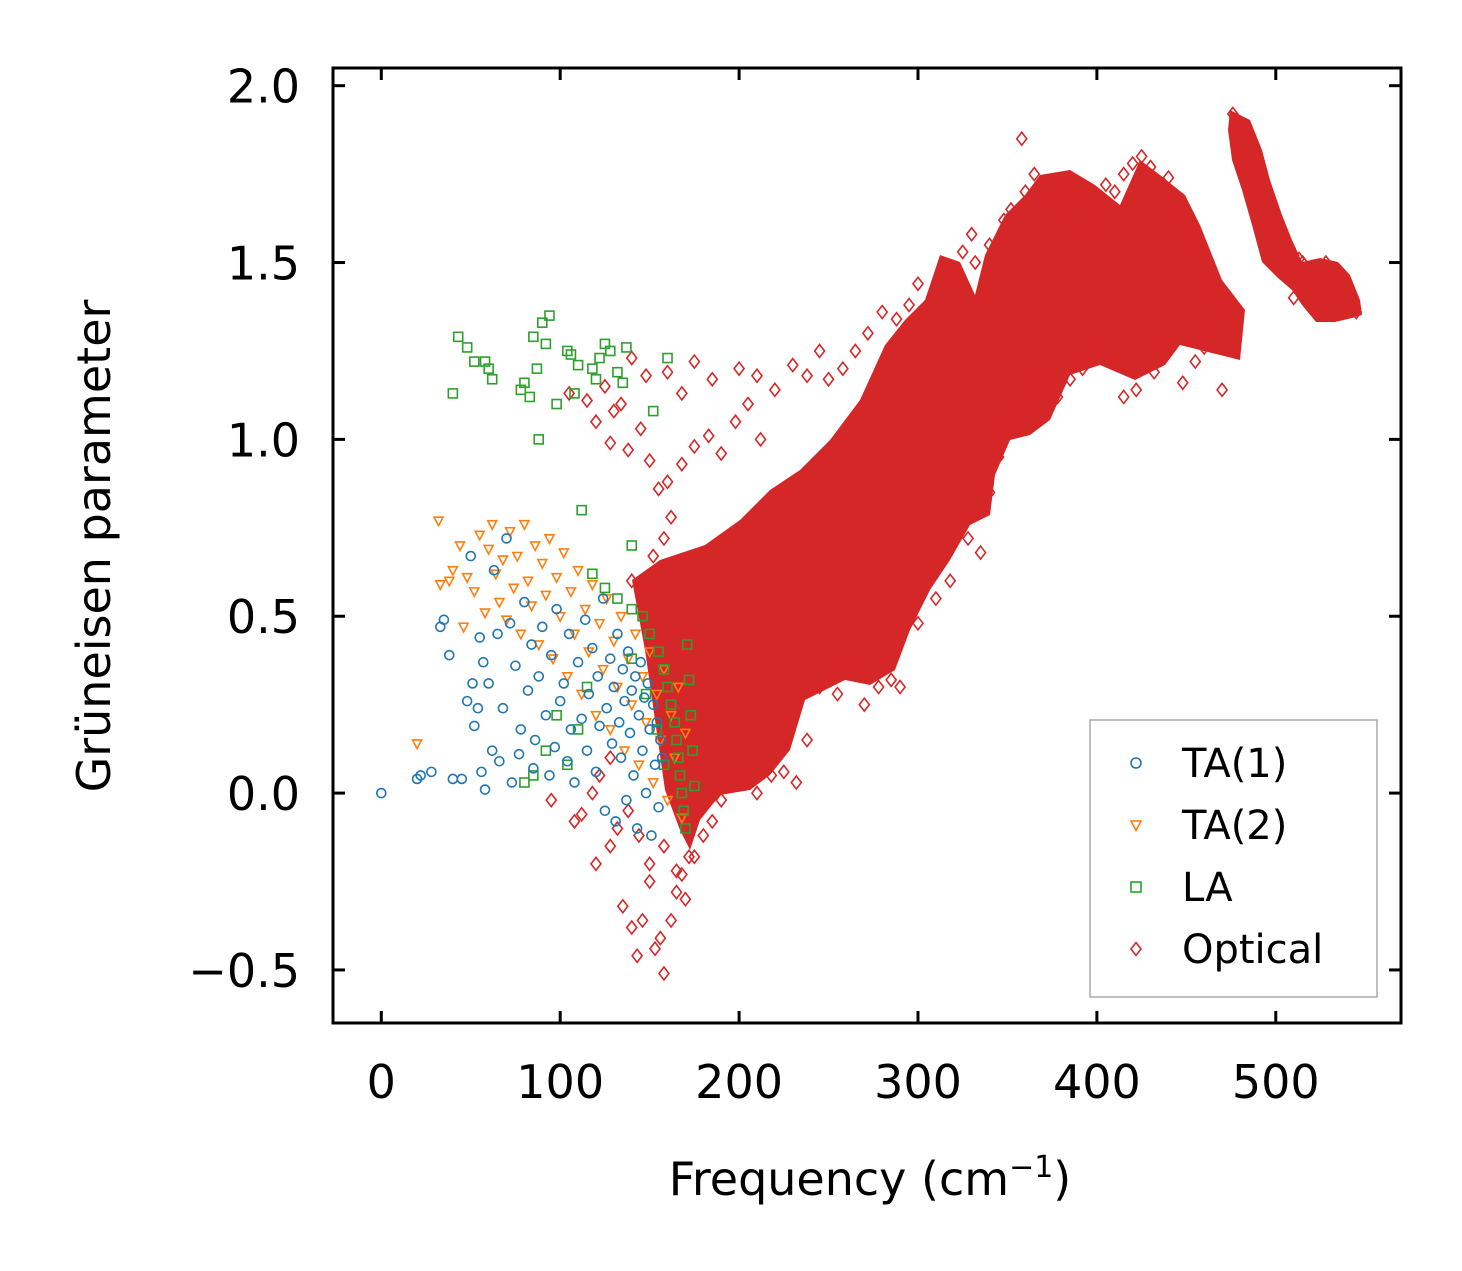 The height and width of the screenshot is (1271, 1462). I want to click on legend-label: LA, so click(1207, 888).